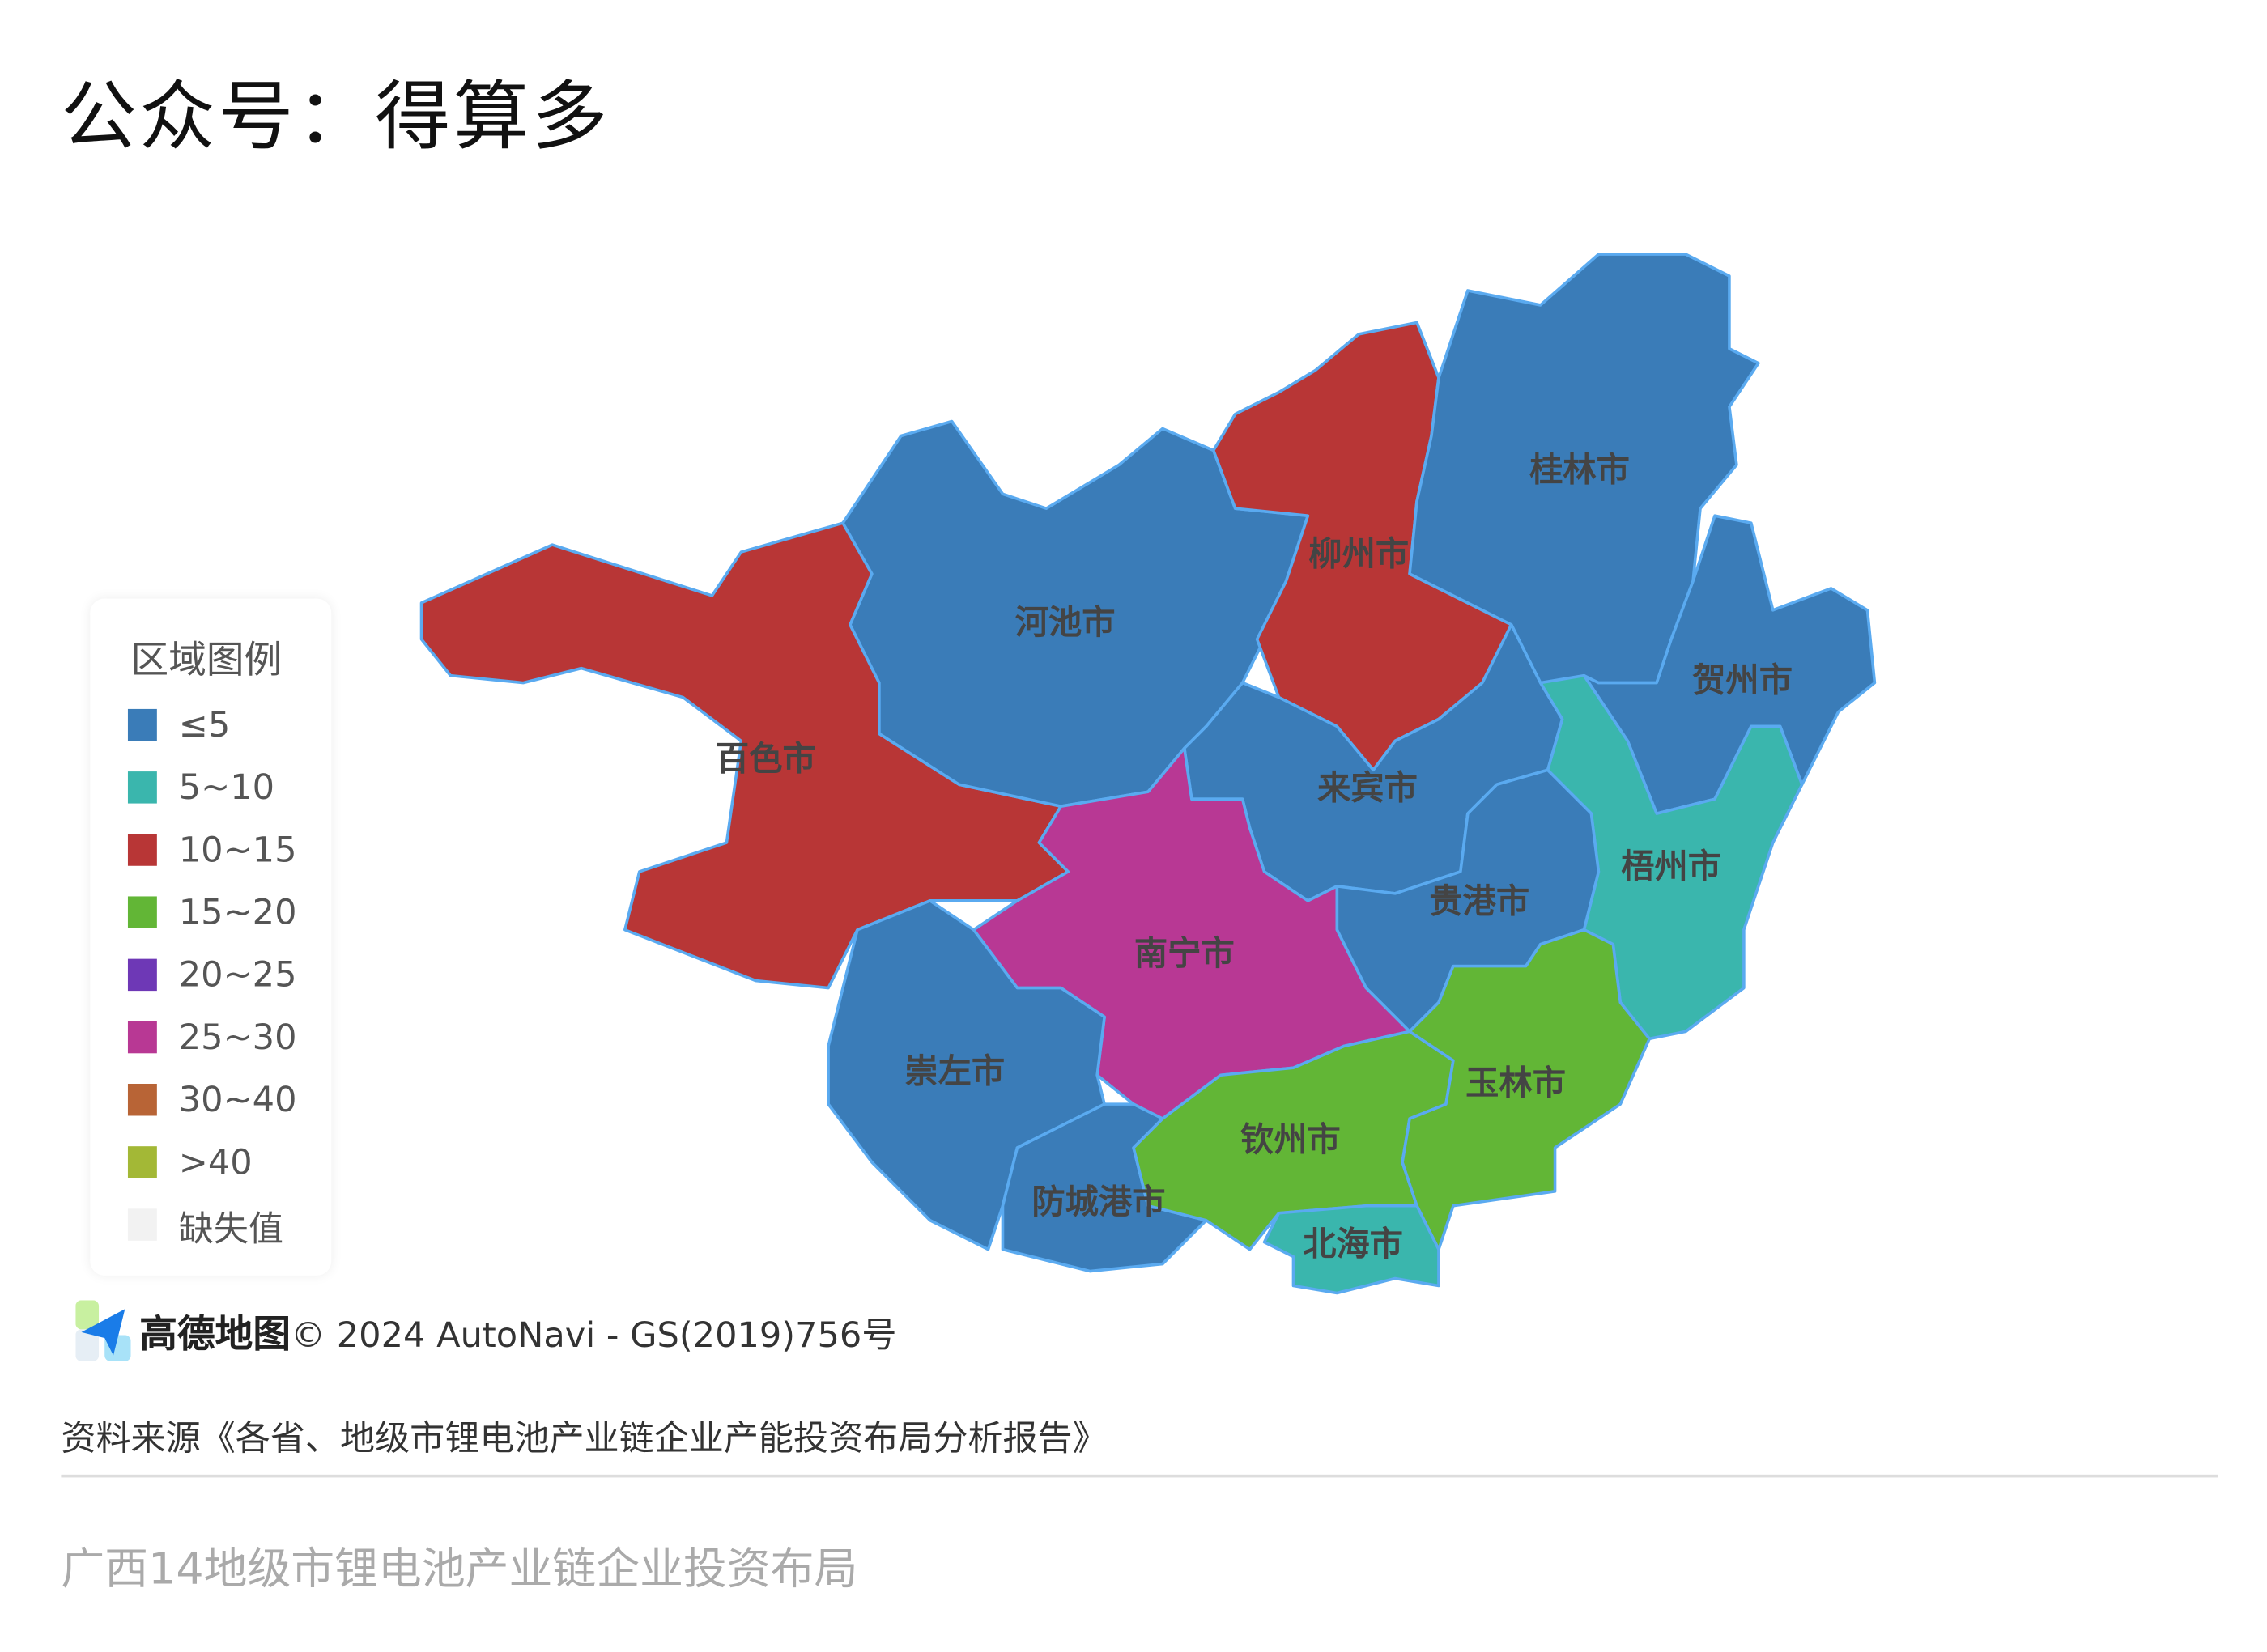 The height and width of the screenshot is (1652, 2267). Describe the element at coordinates (1479, 901) in the screenshot. I see `region-label: 贵港市` at that location.